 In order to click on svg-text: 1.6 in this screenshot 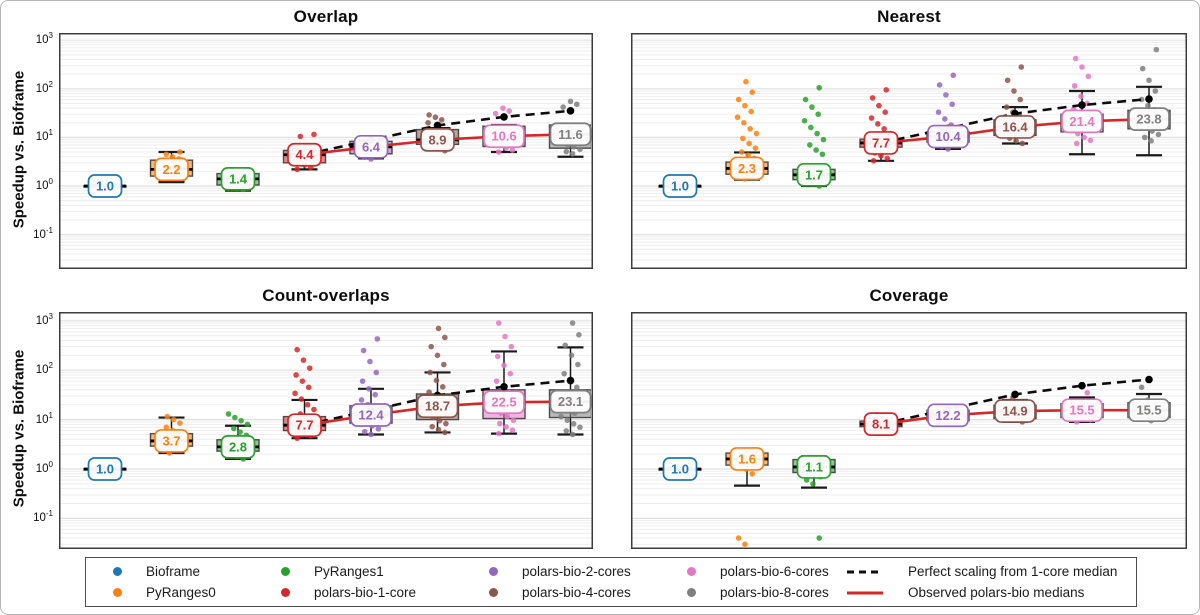, I will do `click(747, 458)`.